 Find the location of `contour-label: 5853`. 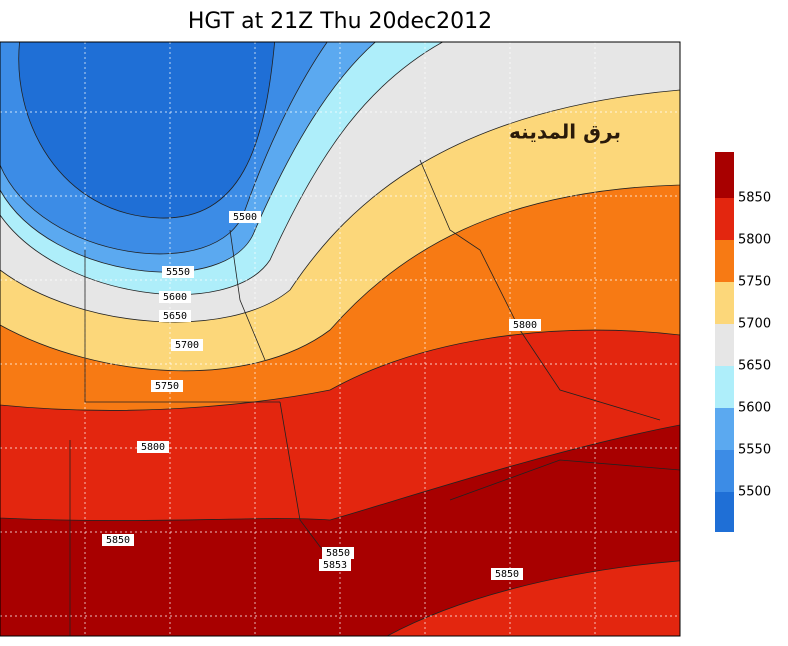

contour-label: 5853 is located at coordinates (335, 565).